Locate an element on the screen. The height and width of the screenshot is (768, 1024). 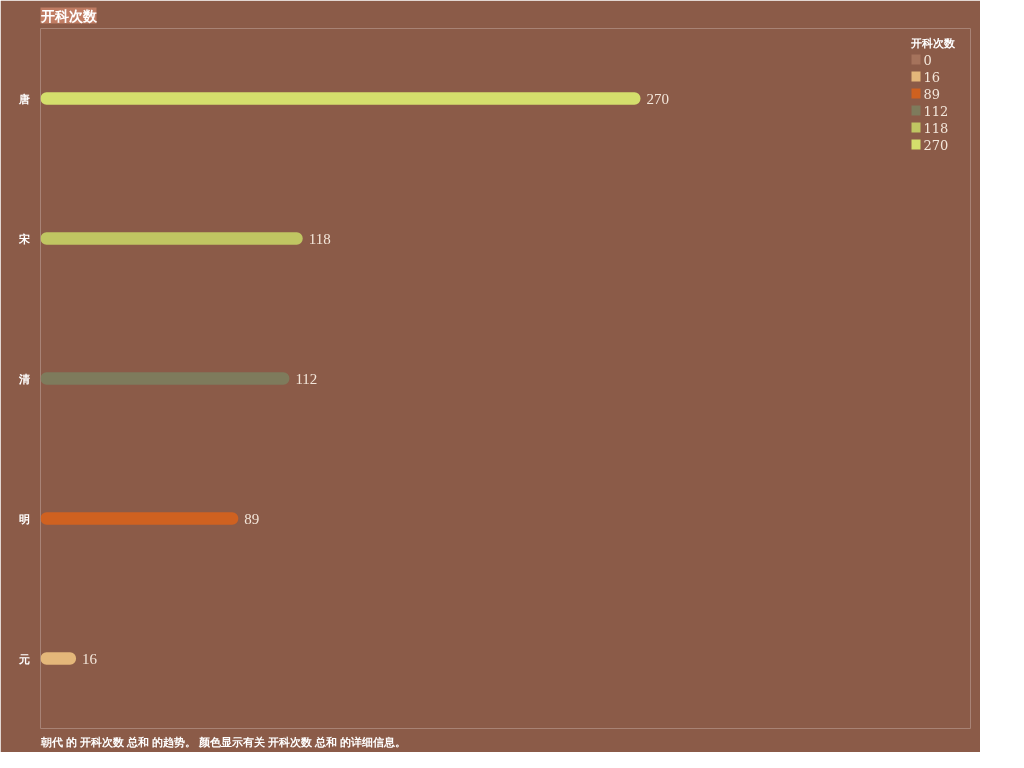
legend-label: 270 is located at coordinates (936, 145).